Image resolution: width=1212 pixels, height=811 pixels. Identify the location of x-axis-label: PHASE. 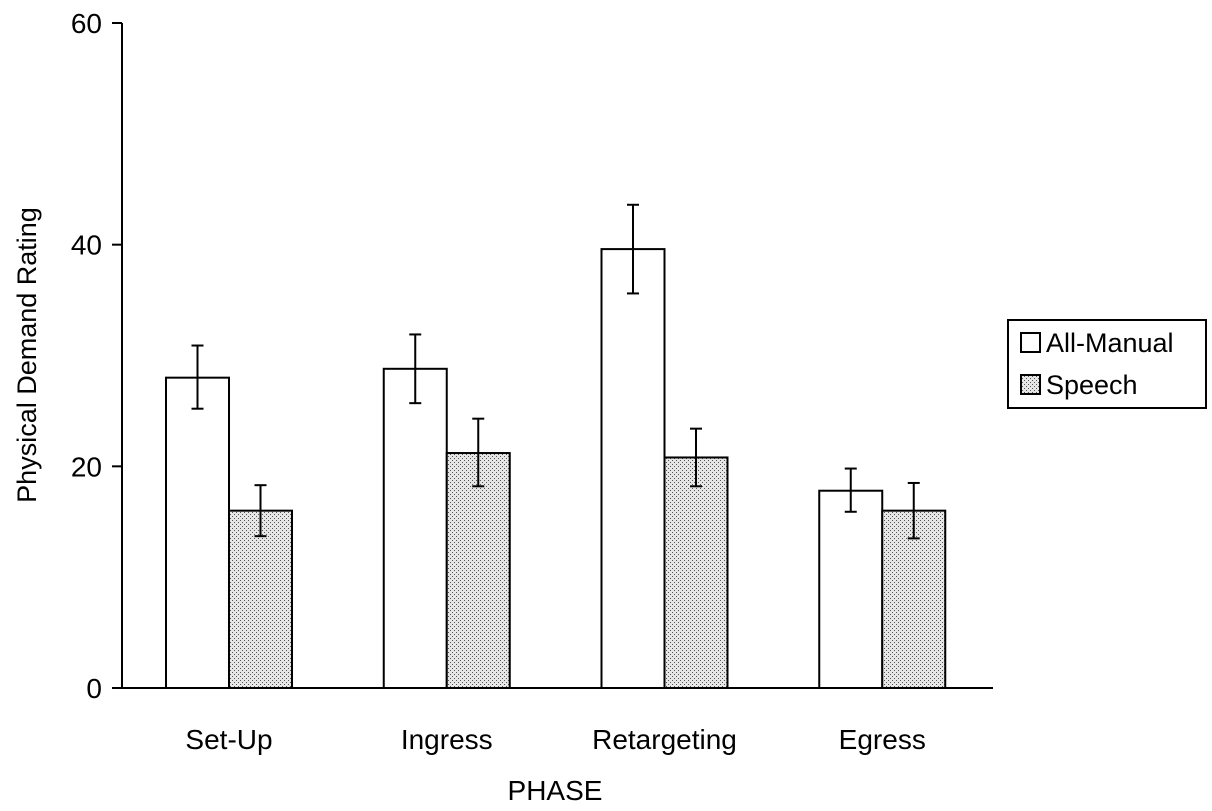
(555, 790).